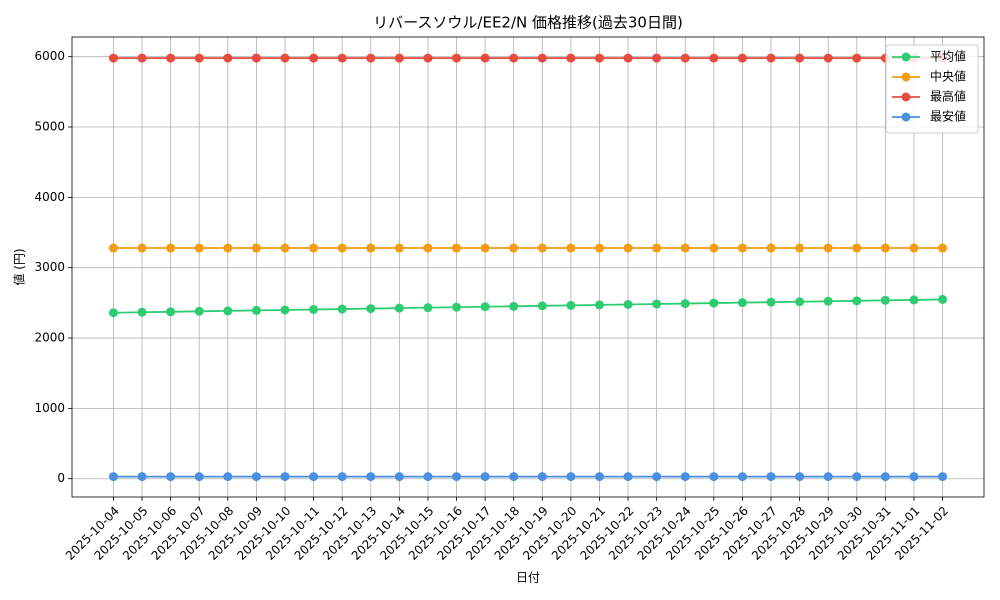  Describe the element at coordinates (528, 578) in the screenshot. I see `x-axis-label: 日付` at that location.